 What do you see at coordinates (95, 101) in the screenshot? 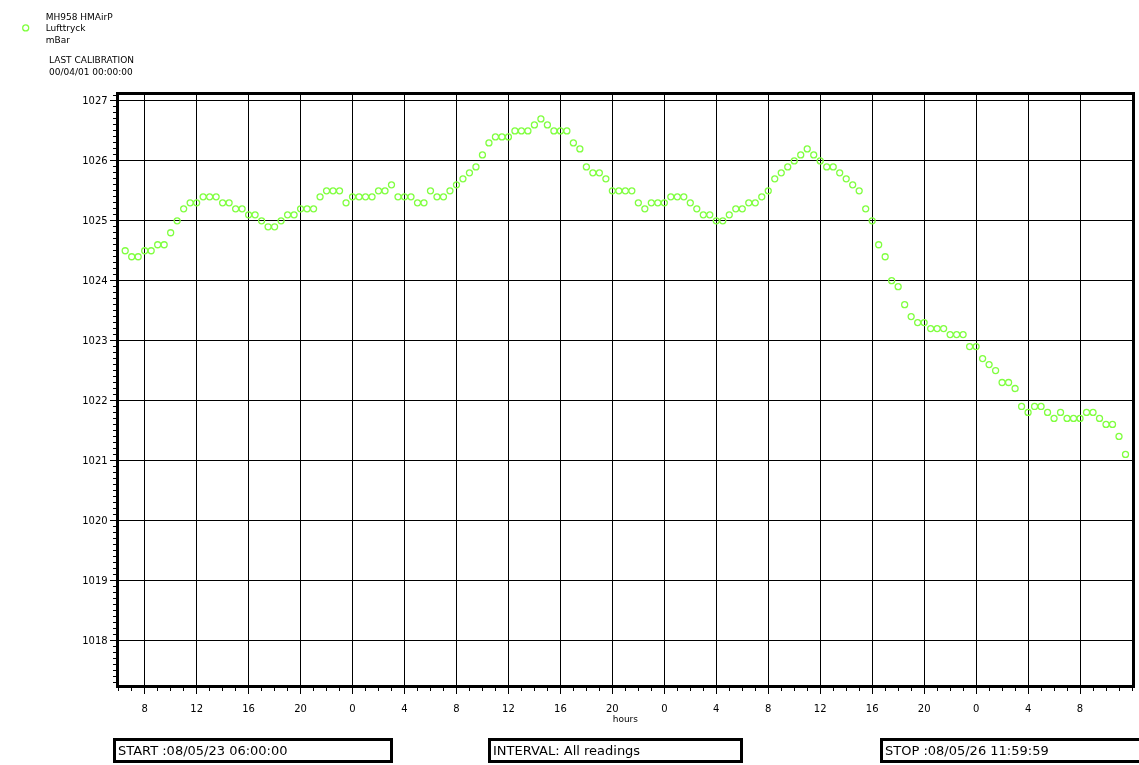
I see `y-tick-label: 1027` at bounding box center [95, 101].